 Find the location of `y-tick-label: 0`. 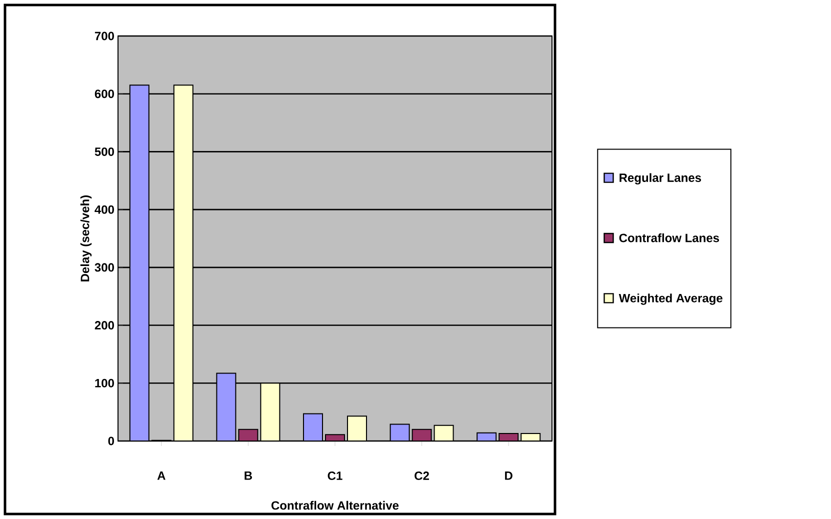

y-tick-label: 0 is located at coordinates (111, 441).